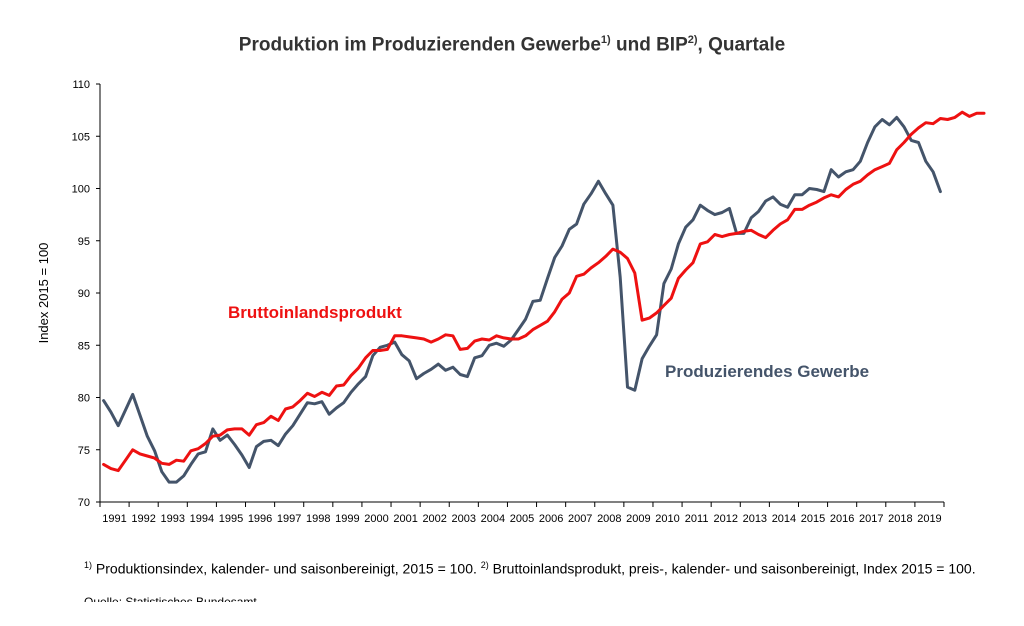 The width and height of the screenshot is (1024, 626). Describe the element at coordinates (813, 519) in the screenshot. I see `x-tick-label: 2015` at that location.